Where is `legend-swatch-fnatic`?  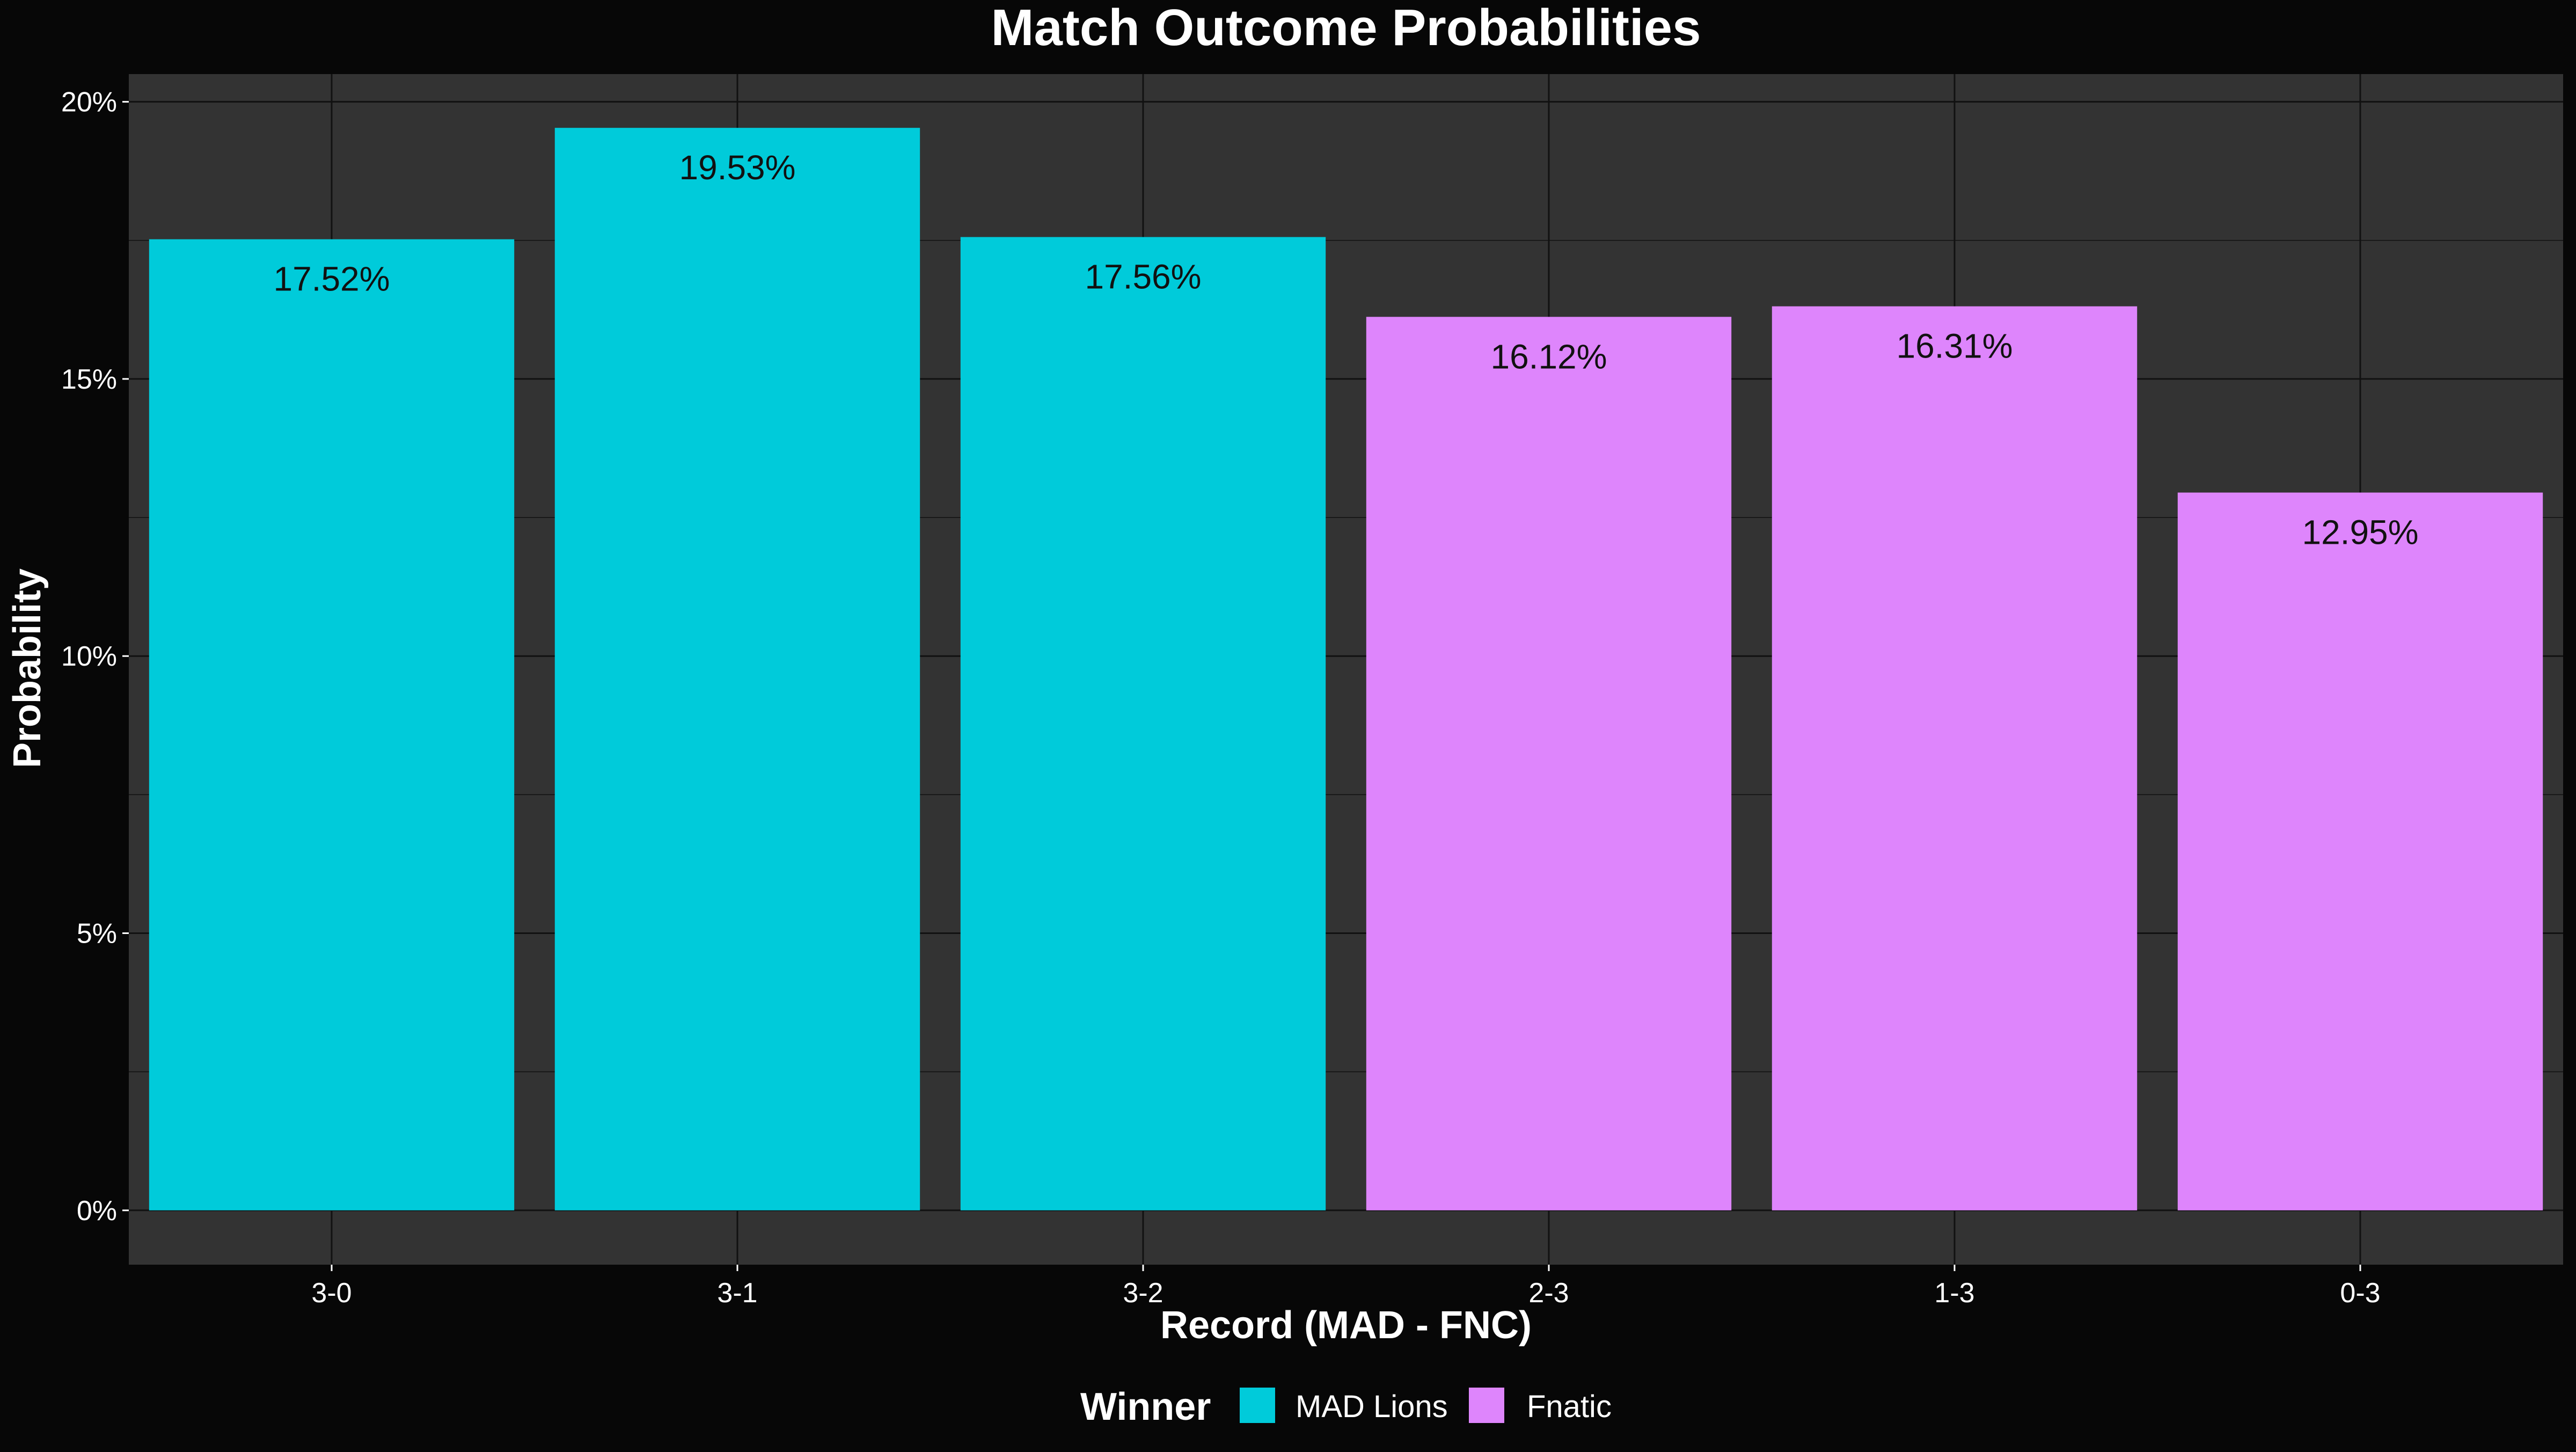 legend-swatch-fnatic is located at coordinates (1486, 1405).